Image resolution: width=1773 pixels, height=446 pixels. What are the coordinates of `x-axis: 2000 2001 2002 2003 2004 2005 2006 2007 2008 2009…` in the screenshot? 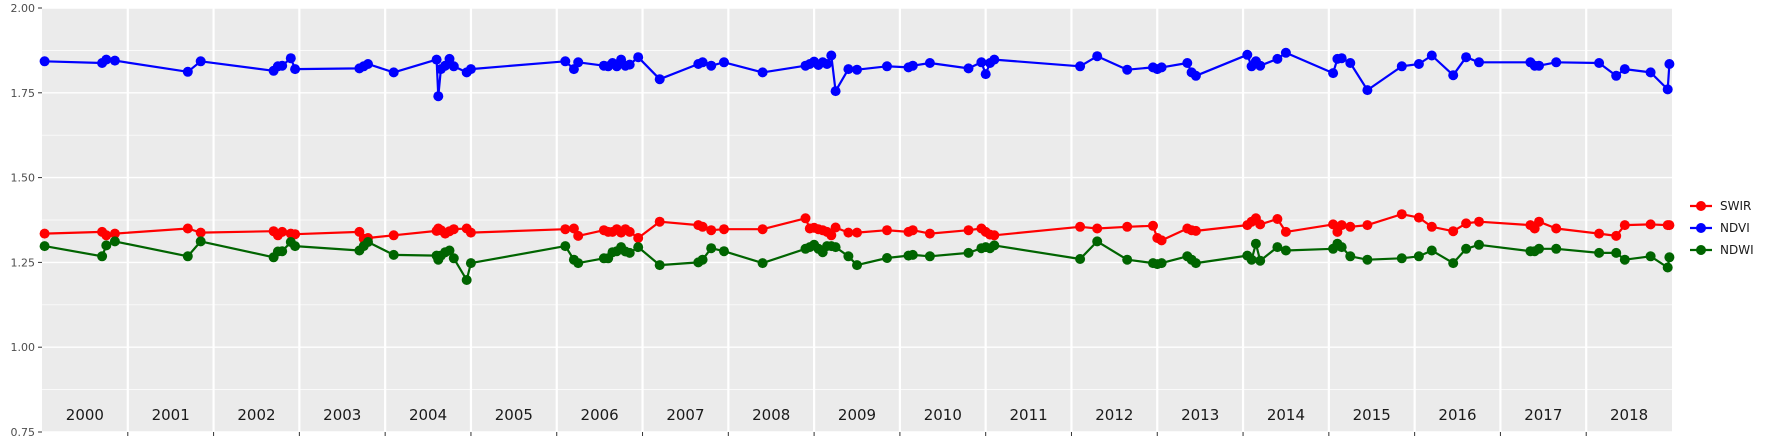 It's located at (857, 421).